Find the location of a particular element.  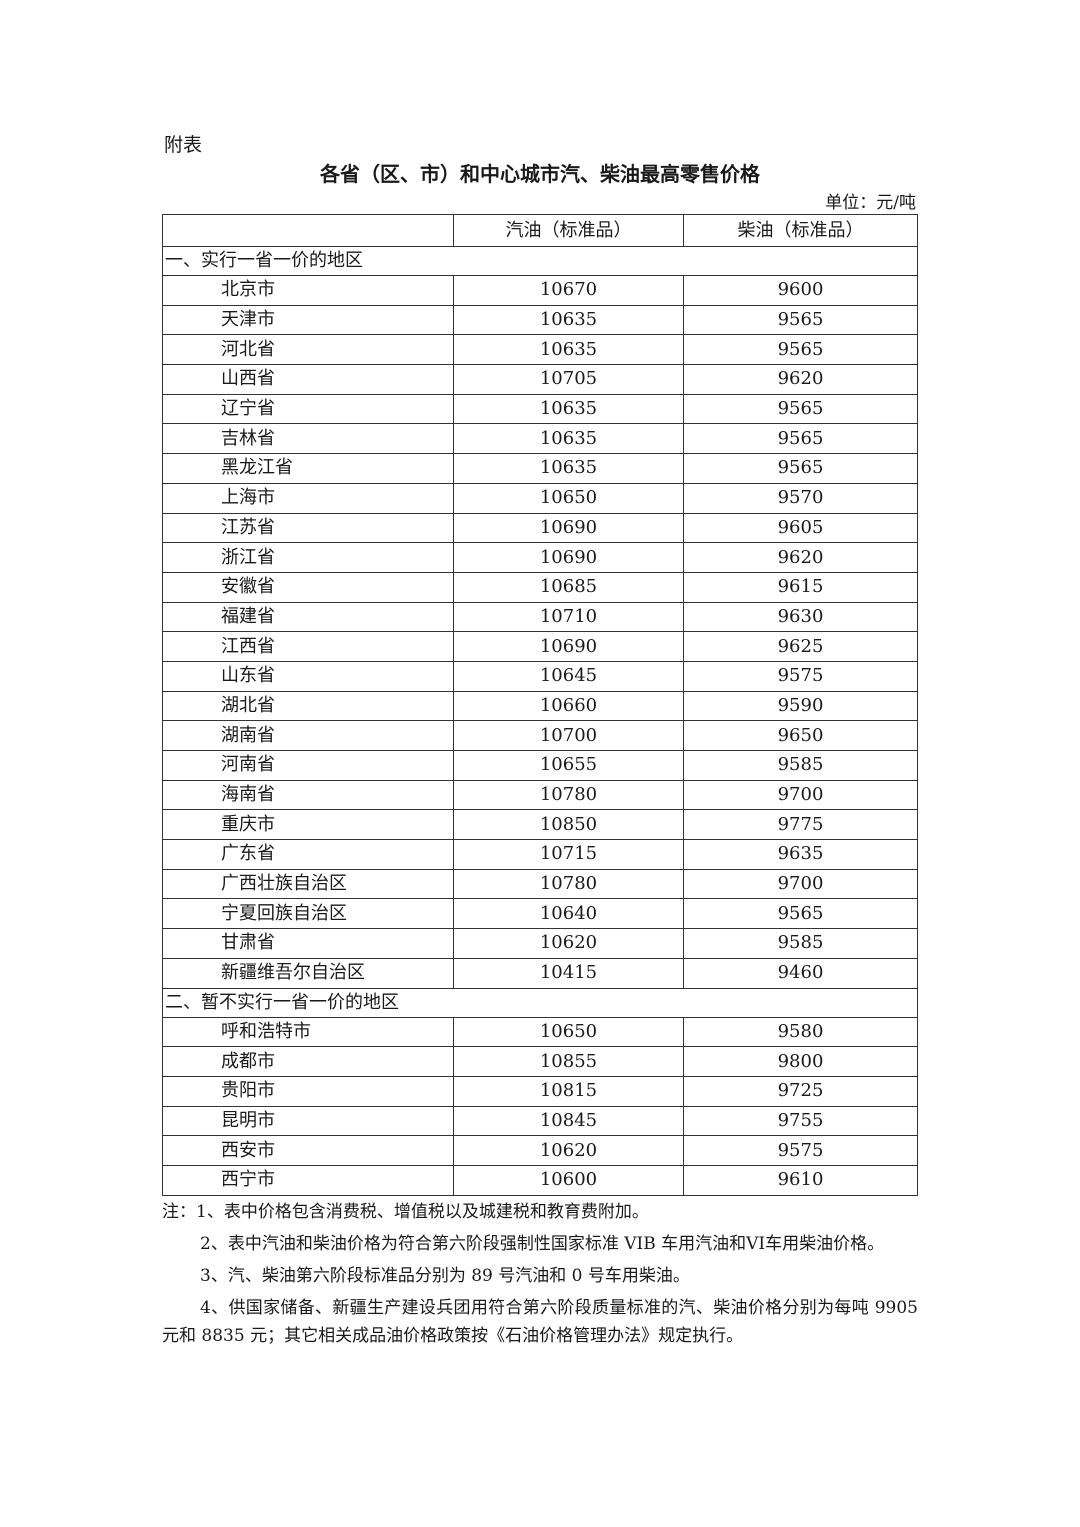

table-header-row: 汽油（标准品） 柴油（标准品） is located at coordinates (540, 230).